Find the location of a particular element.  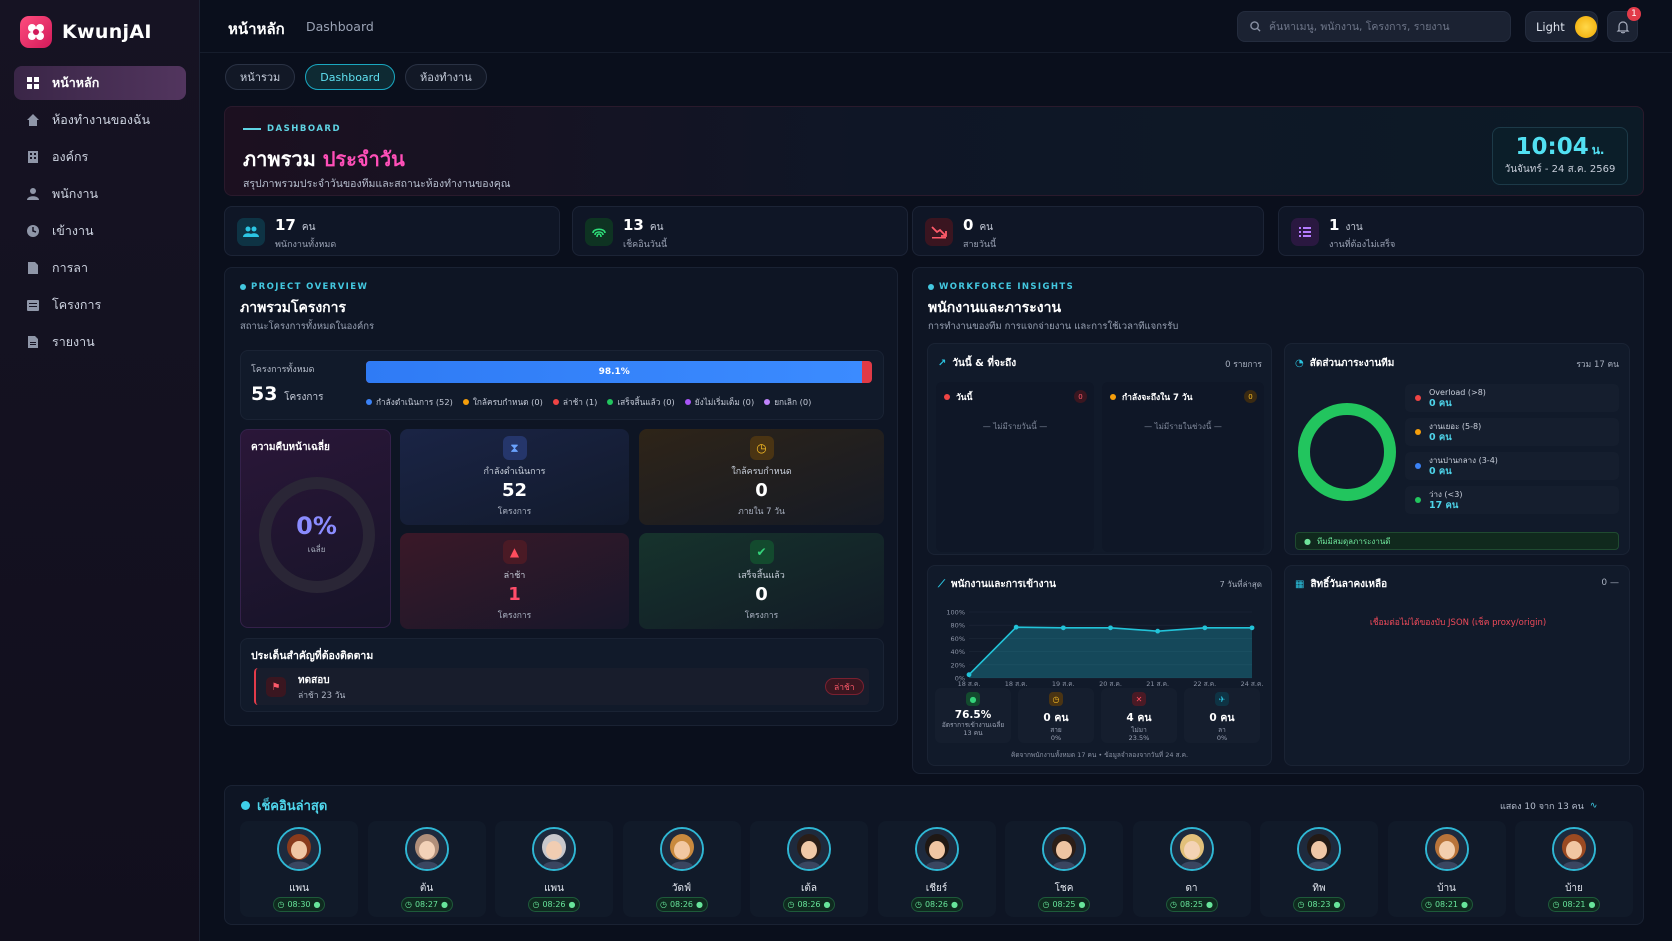

workload-total: รวม 17 คน is located at coordinates (1597, 365).